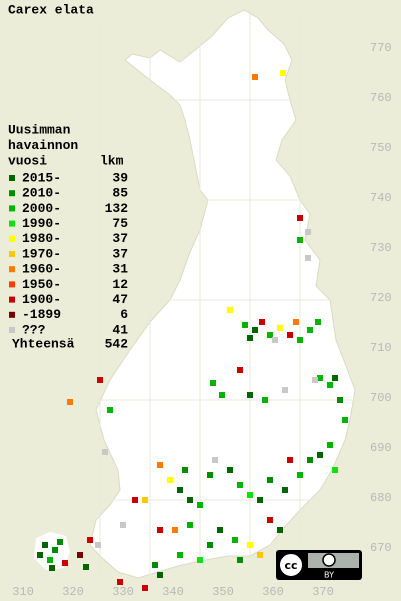  I want to click on title: Carex elata, so click(51, 9).